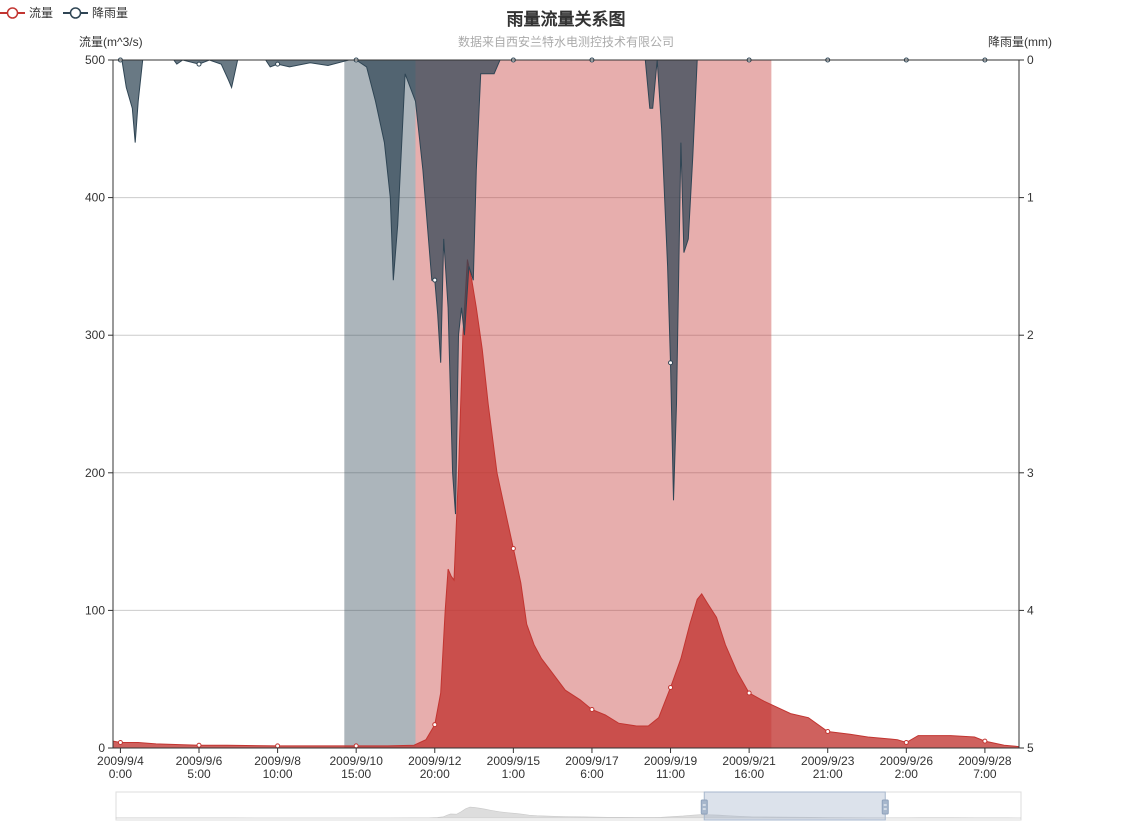 Image resolution: width=1132 pixels, height=828 pixels. What do you see at coordinates (435, 767) in the screenshot?
I see `x-tick-label-4: 2009/9/12 20:00` at bounding box center [435, 767].